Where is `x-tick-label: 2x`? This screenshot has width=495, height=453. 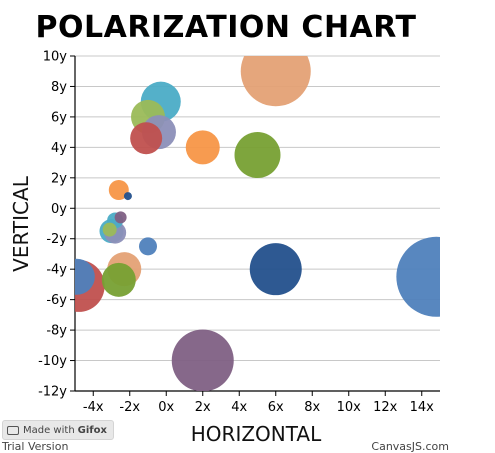 x-tick-label: 2x is located at coordinates (203, 407).